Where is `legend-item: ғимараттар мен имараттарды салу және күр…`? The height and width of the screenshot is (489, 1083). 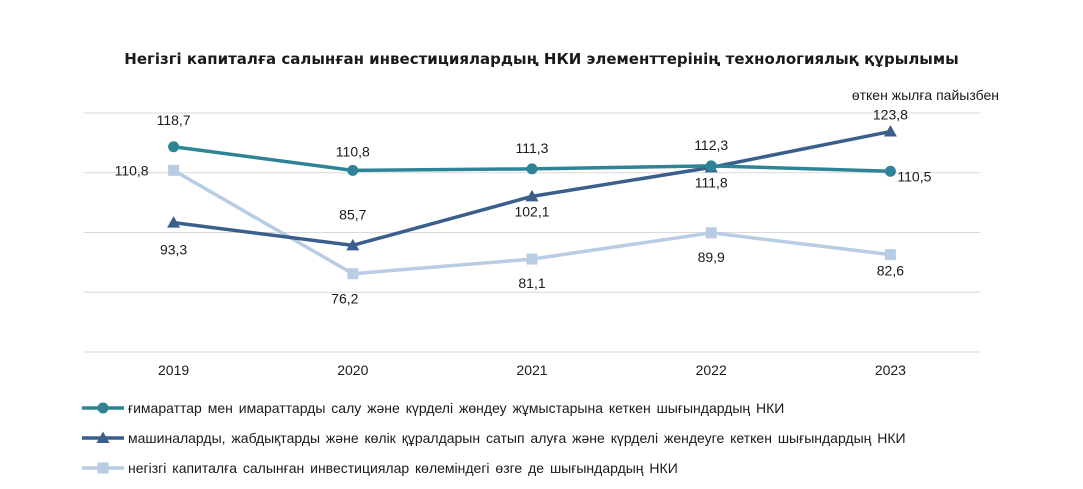
legend-item: ғимараттар мен имараттарды салу және күр… is located at coordinates (494, 408).